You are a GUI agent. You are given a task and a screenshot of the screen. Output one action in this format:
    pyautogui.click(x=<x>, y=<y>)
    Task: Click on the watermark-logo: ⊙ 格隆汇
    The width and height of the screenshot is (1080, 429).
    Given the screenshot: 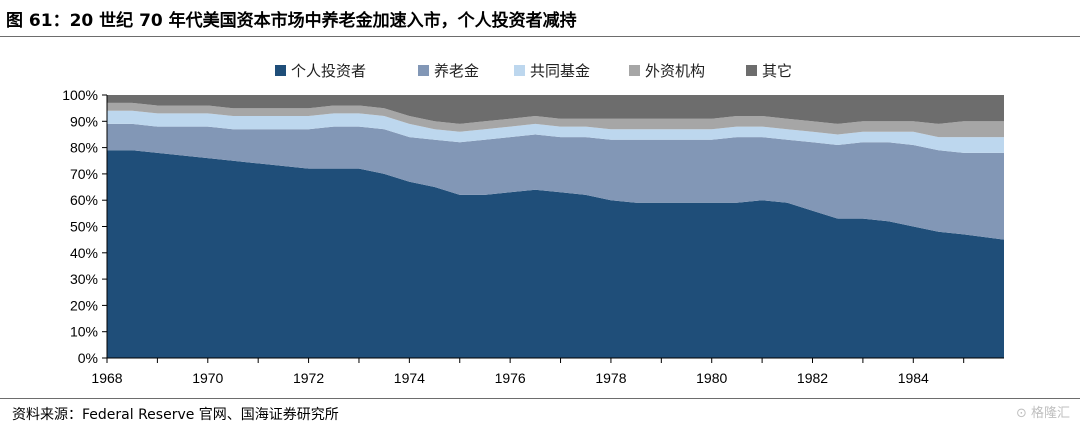 What is the action you would take?
    pyautogui.click(x=1043, y=411)
    